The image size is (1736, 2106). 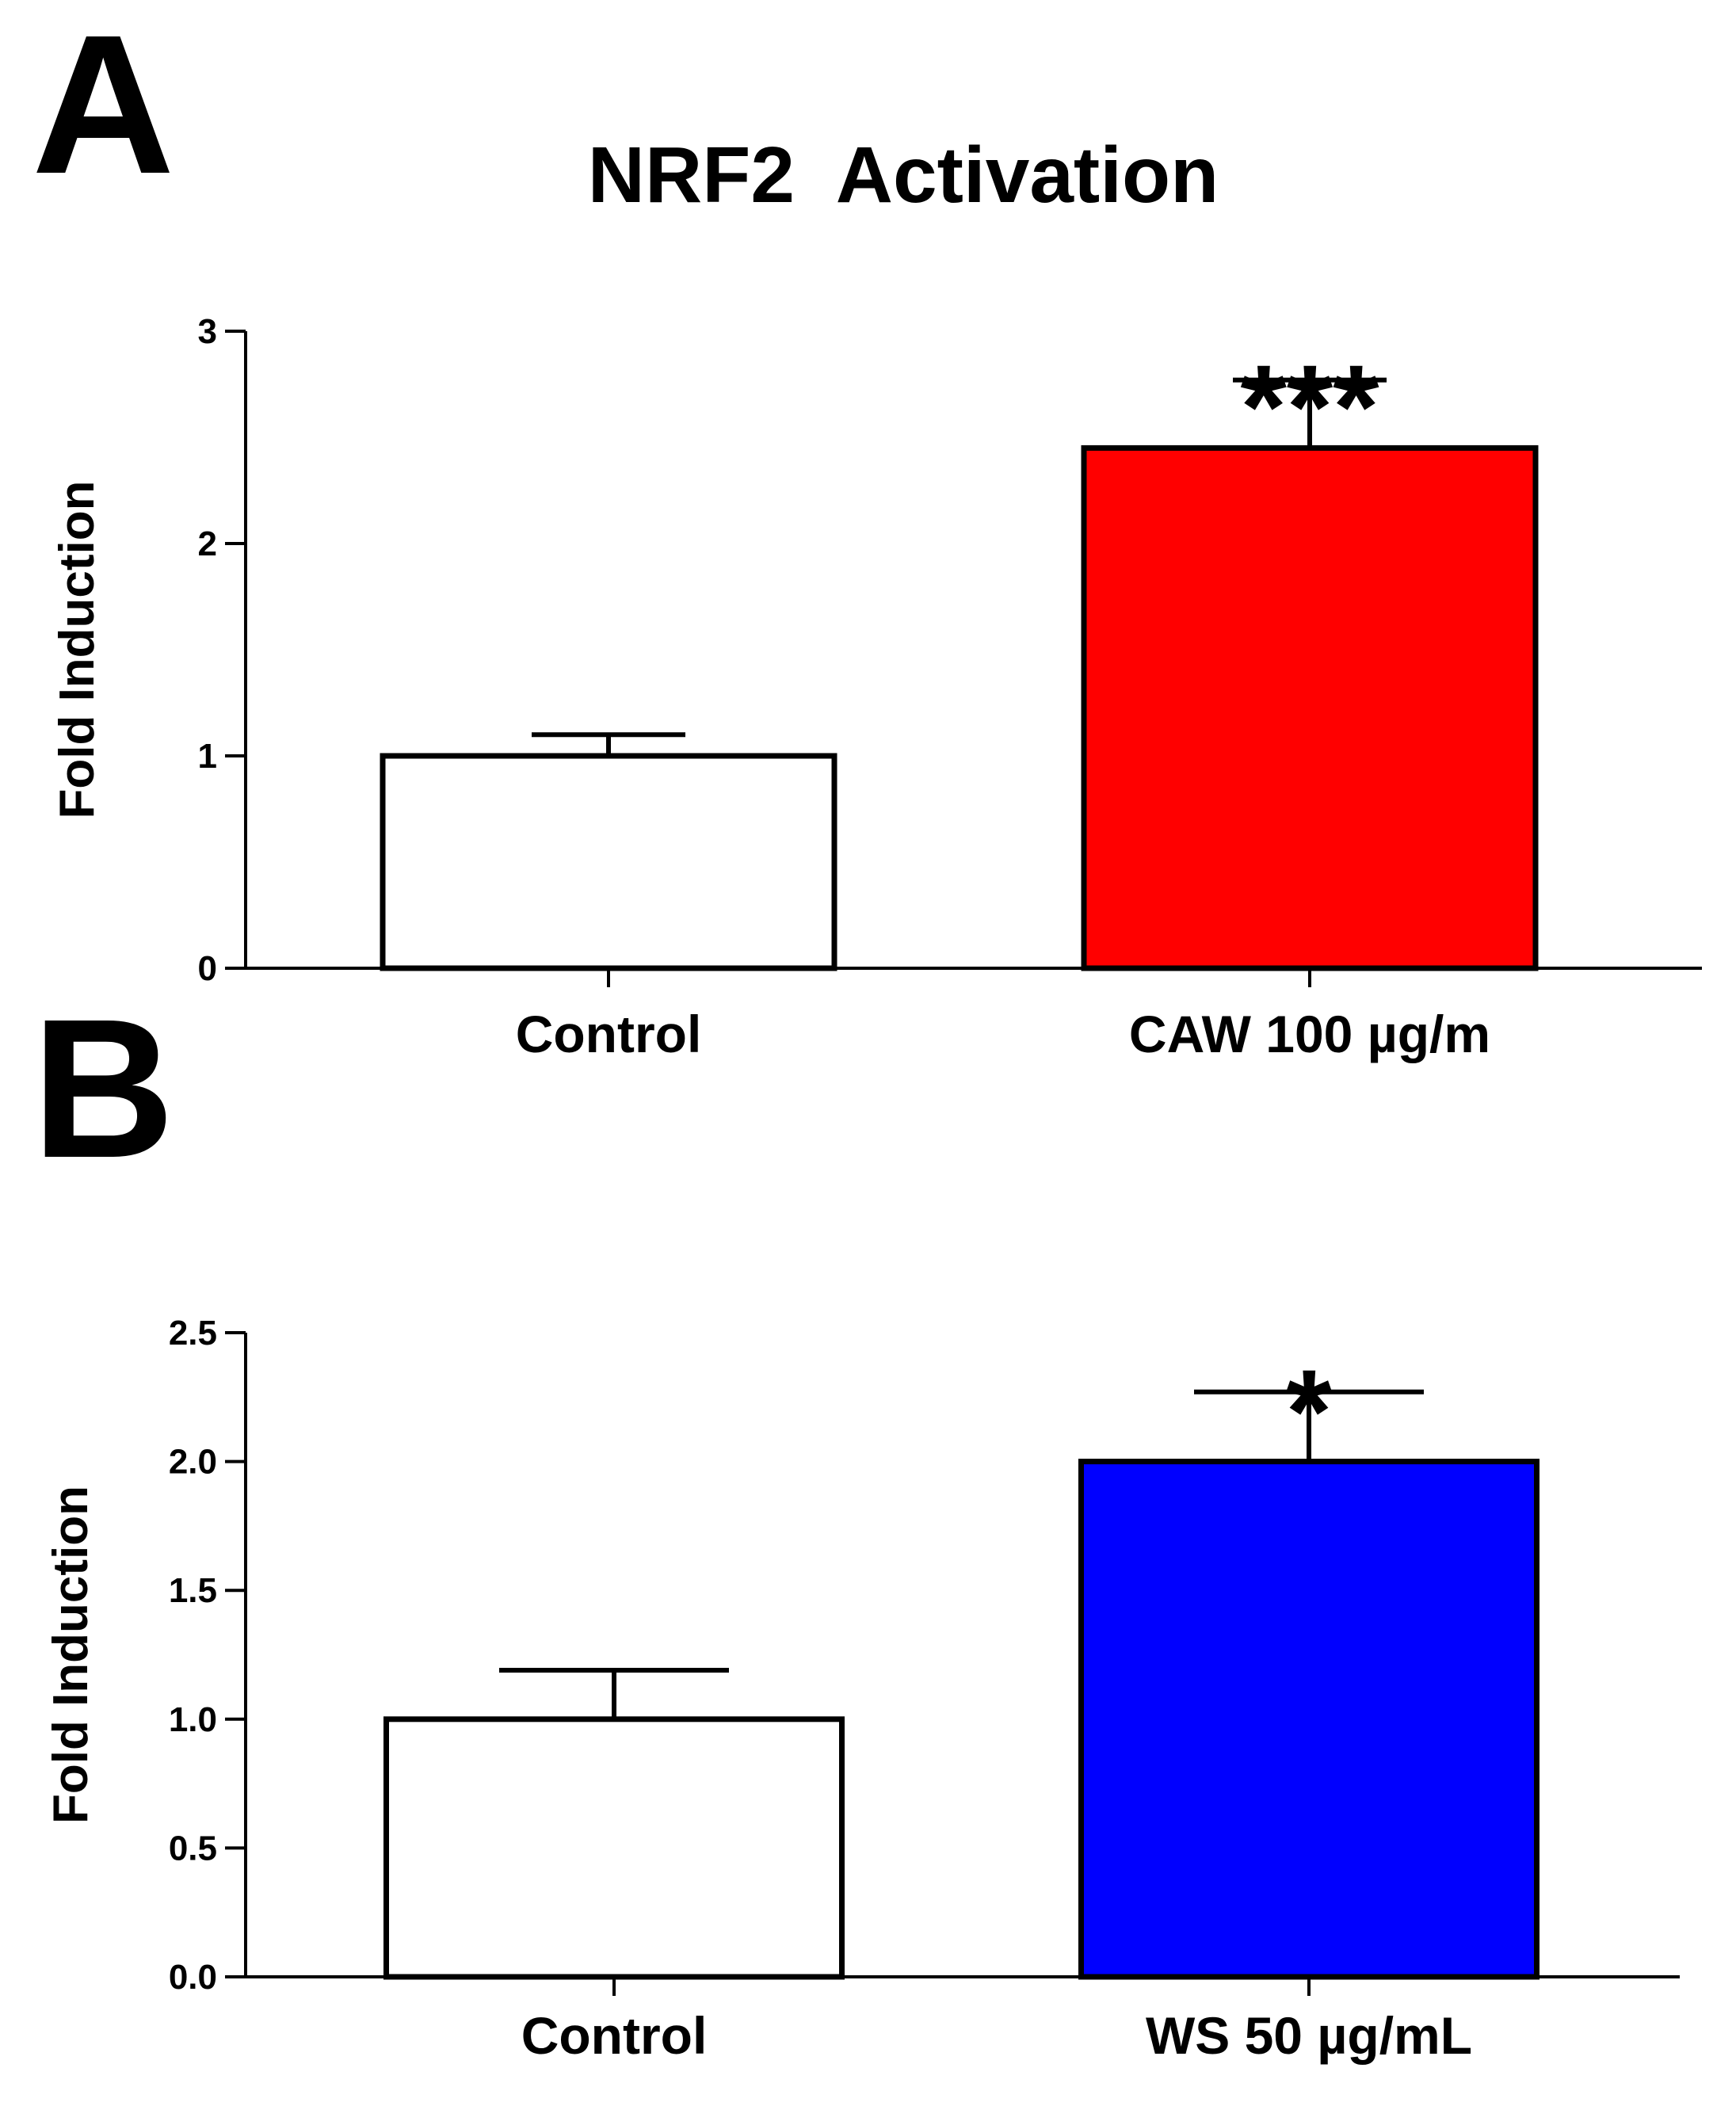 What do you see at coordinates (193, 1720) in the screenshot?
I see `panel-b-y-tick-label-2: 1.0` at bounding box center [193, 1720].